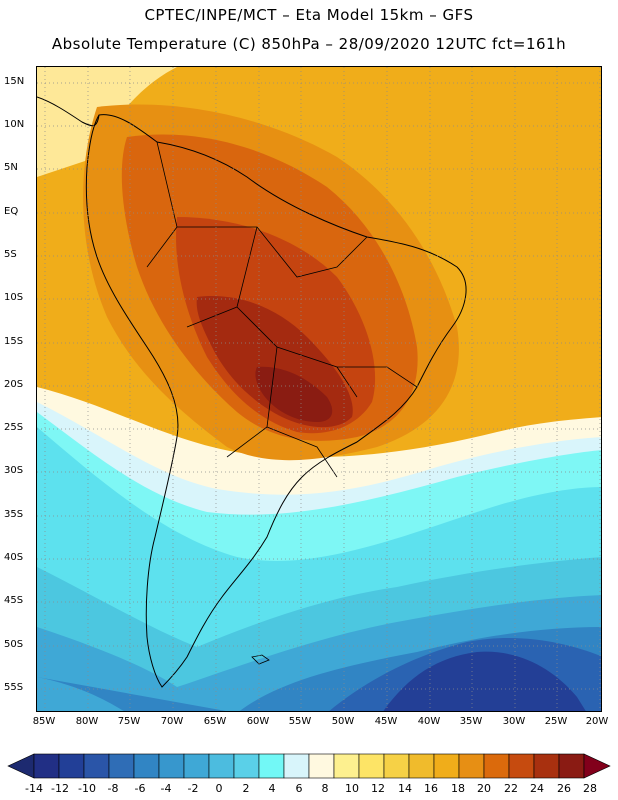  What do you see at coordinates (87, 721) in the screenshot?
I see `lon-label-80w: 80W` at bounding box center [87, 721].